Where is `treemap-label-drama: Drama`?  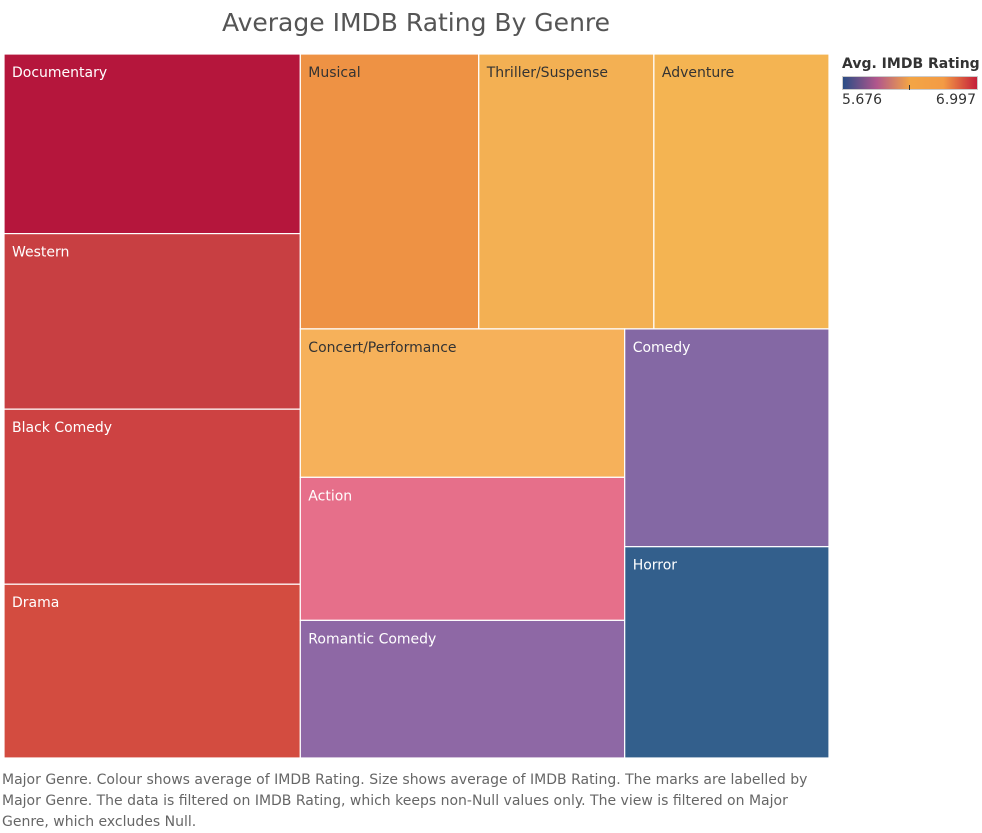 treemap-label-drama: Drama is located at coordinates (35, 603).